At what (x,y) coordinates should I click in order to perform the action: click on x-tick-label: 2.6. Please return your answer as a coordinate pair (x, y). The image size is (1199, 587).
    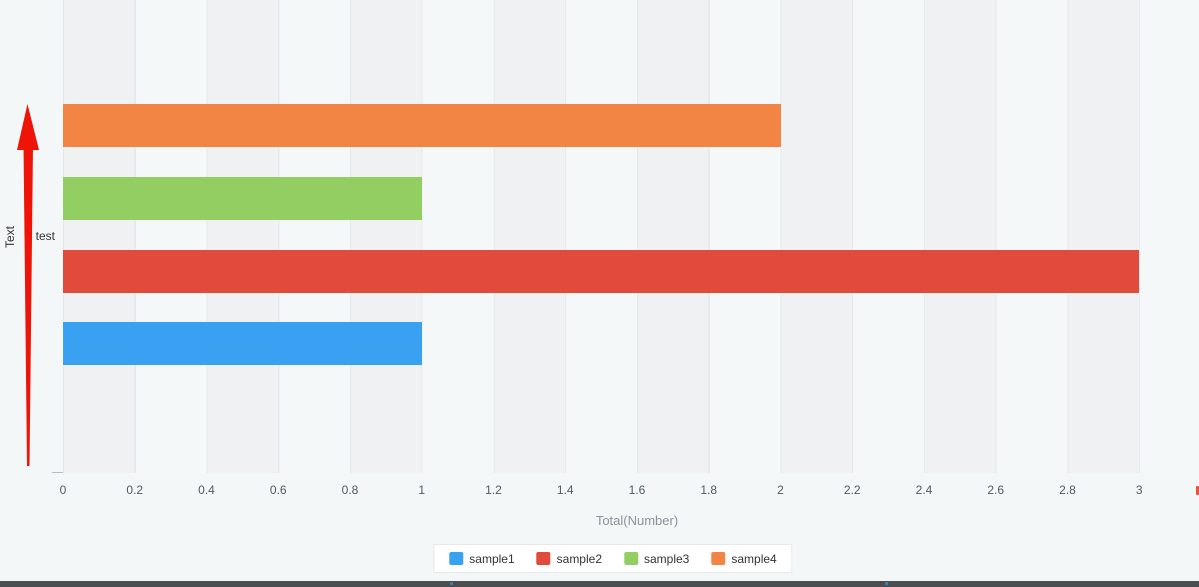
    Looking at the image, I should click on (996, 490).